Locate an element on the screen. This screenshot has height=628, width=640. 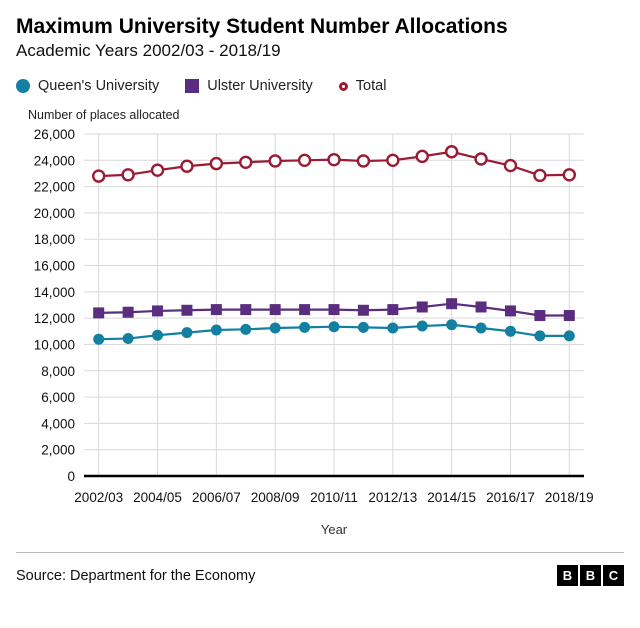
legend-label-queens: Queen's University is located at coordinates (99, 86).